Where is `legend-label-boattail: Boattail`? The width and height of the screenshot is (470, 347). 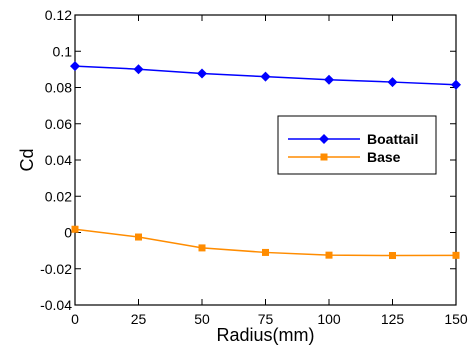 legend-label-boattail: Boattail is located at coordinates (392, 139).